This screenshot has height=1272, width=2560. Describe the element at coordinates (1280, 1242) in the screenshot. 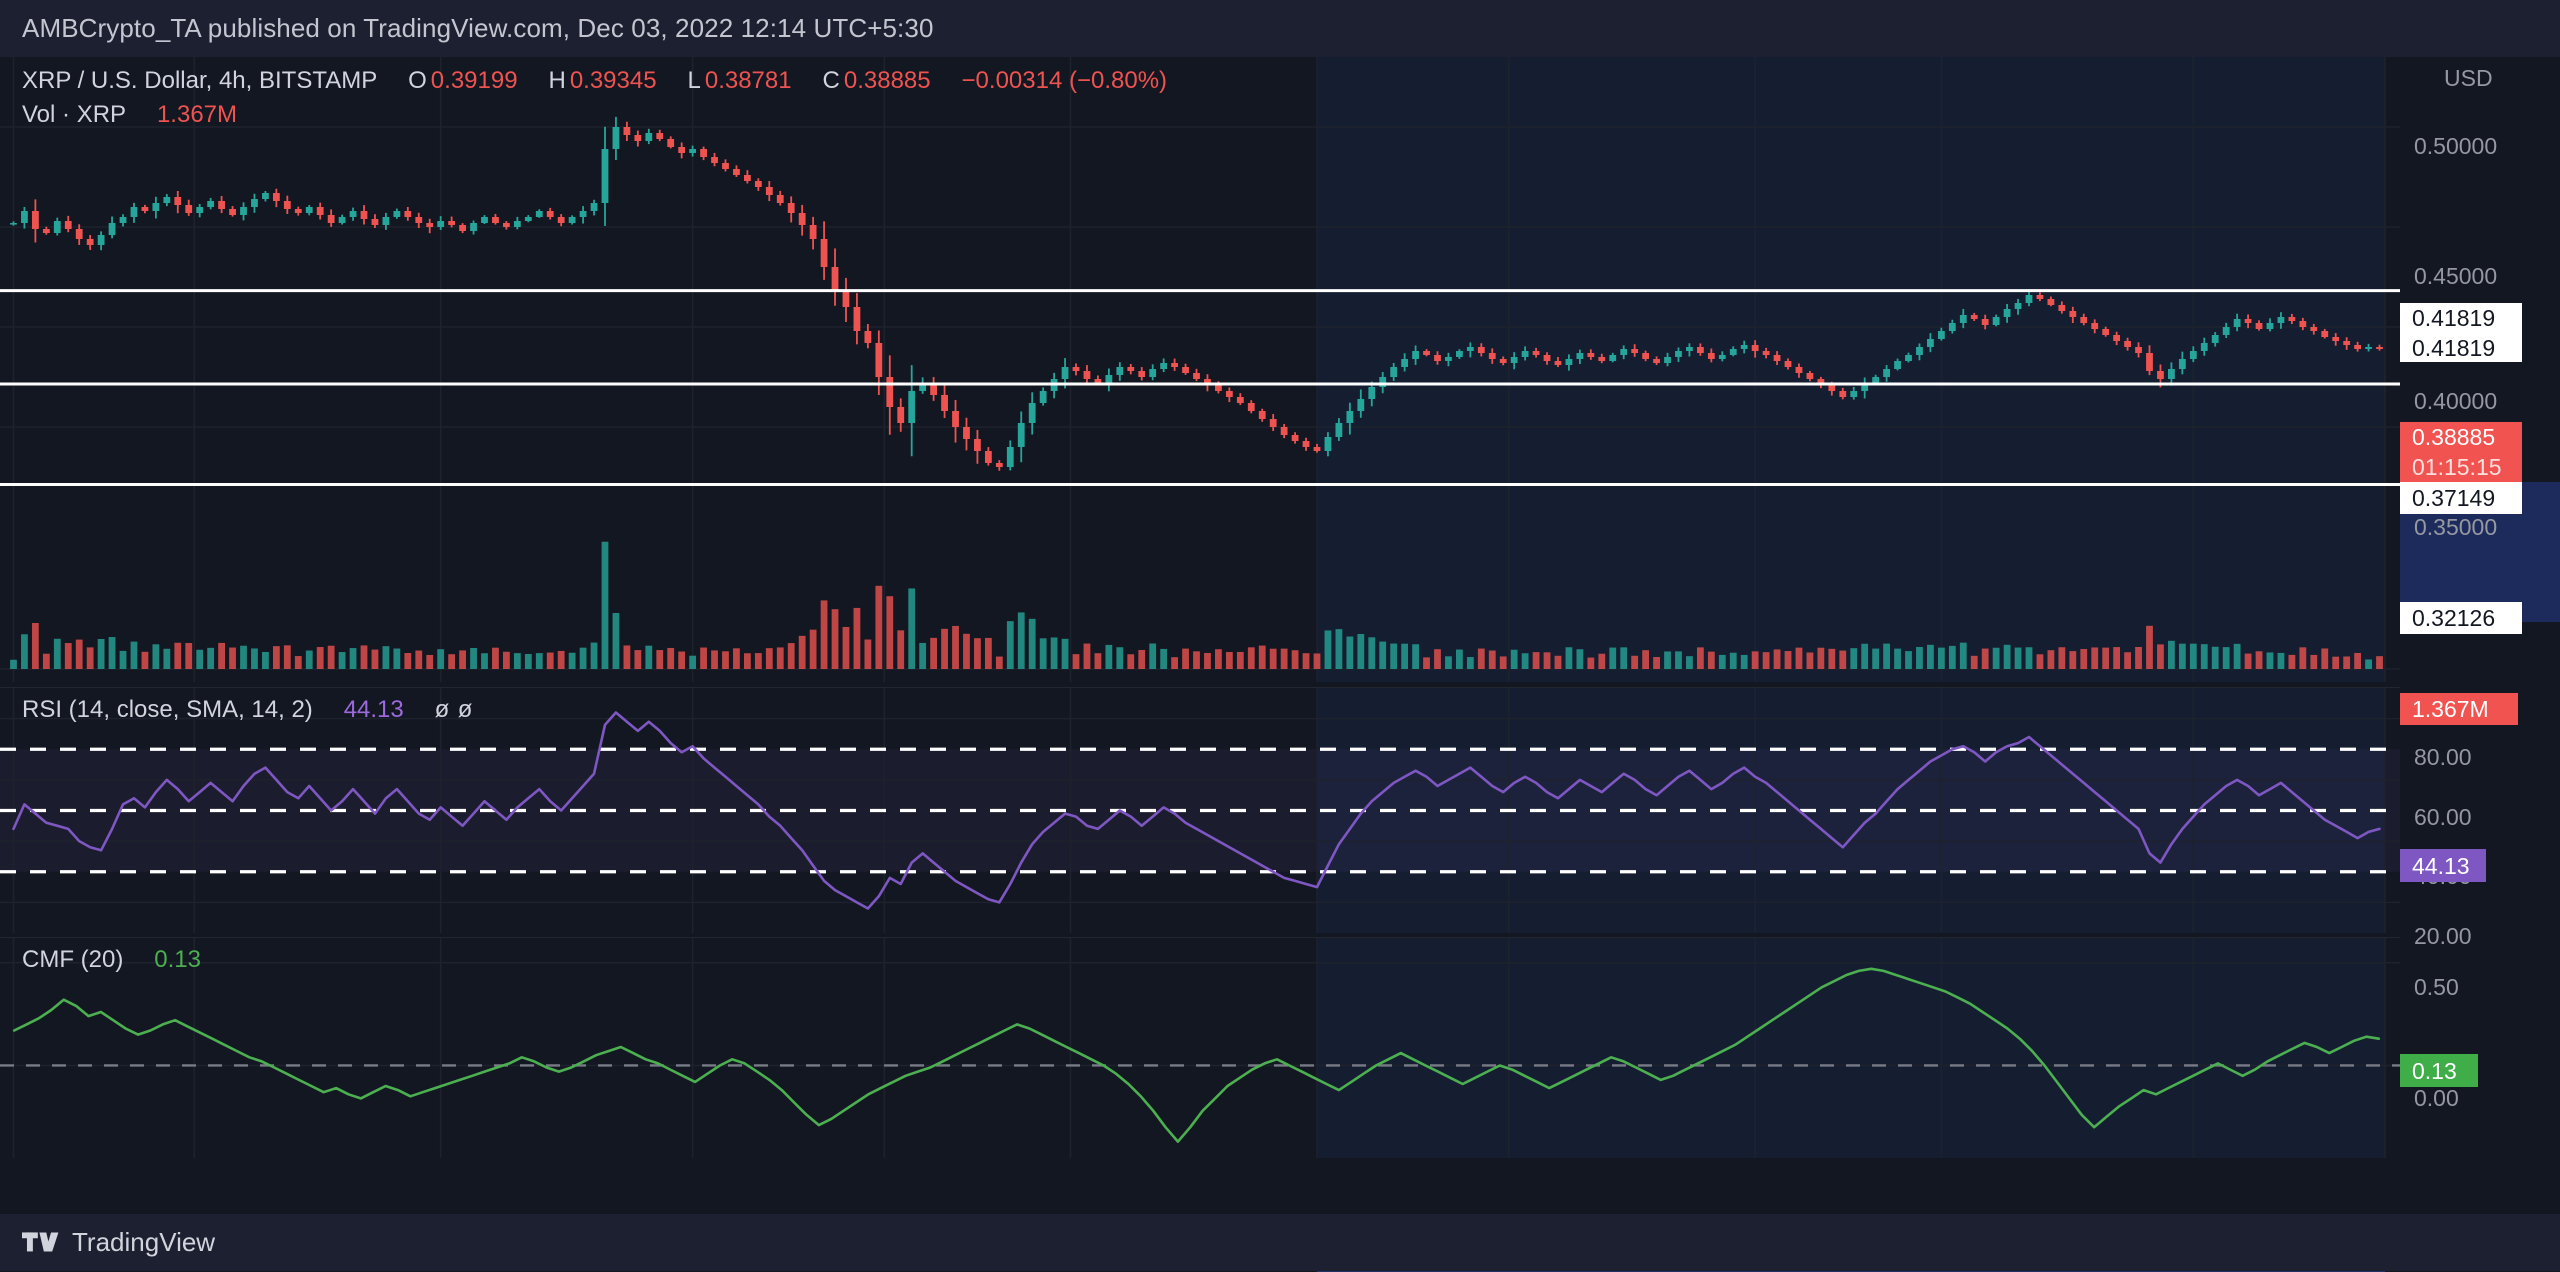

I see `footer-bar: TradingView` at that location.